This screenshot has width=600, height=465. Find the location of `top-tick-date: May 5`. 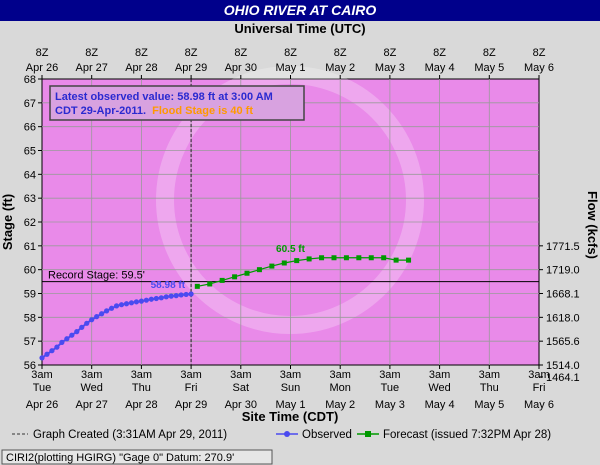

top-tick-date: May 5 is located at coordinates (489, 68).